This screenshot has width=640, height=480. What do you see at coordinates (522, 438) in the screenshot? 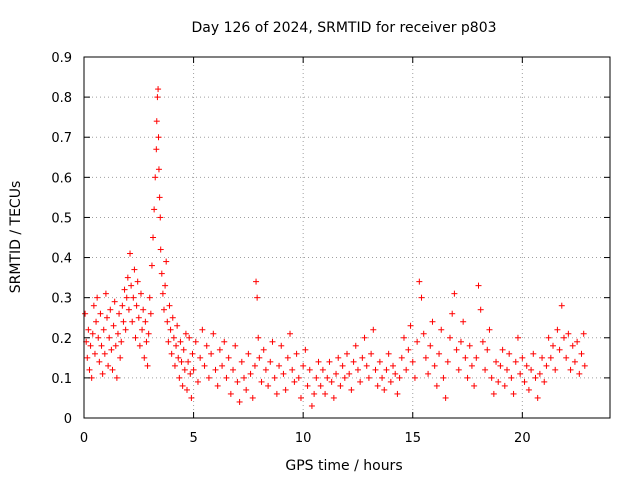
I see `x-tick-label: 20` at bounding box center [522, 438].